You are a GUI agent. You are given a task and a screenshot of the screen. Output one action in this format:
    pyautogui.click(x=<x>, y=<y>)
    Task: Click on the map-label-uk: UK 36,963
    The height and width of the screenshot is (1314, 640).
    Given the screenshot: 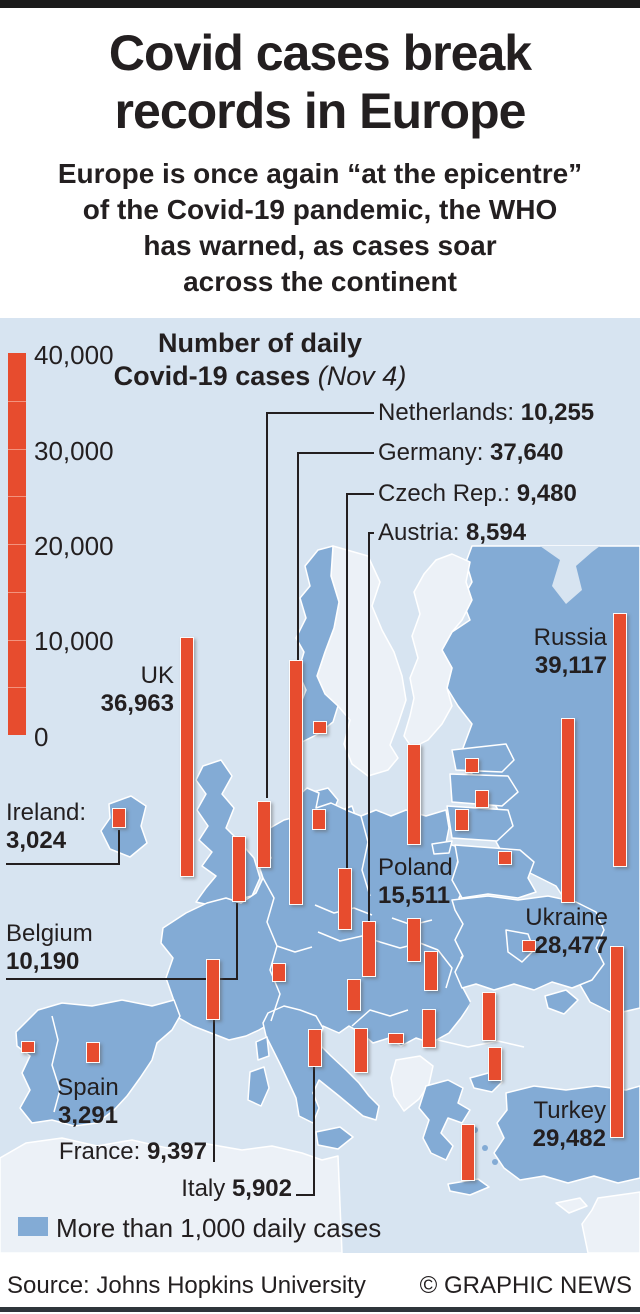 What is the action you would take?
    pyautogui.click(x=137, y=689)
    